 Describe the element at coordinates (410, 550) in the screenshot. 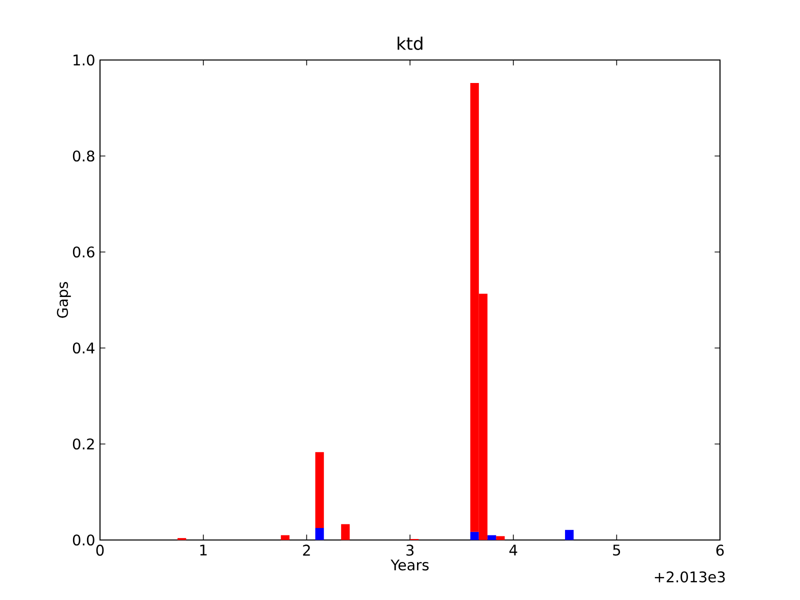

I see `x-tick-label: 3` at that location.